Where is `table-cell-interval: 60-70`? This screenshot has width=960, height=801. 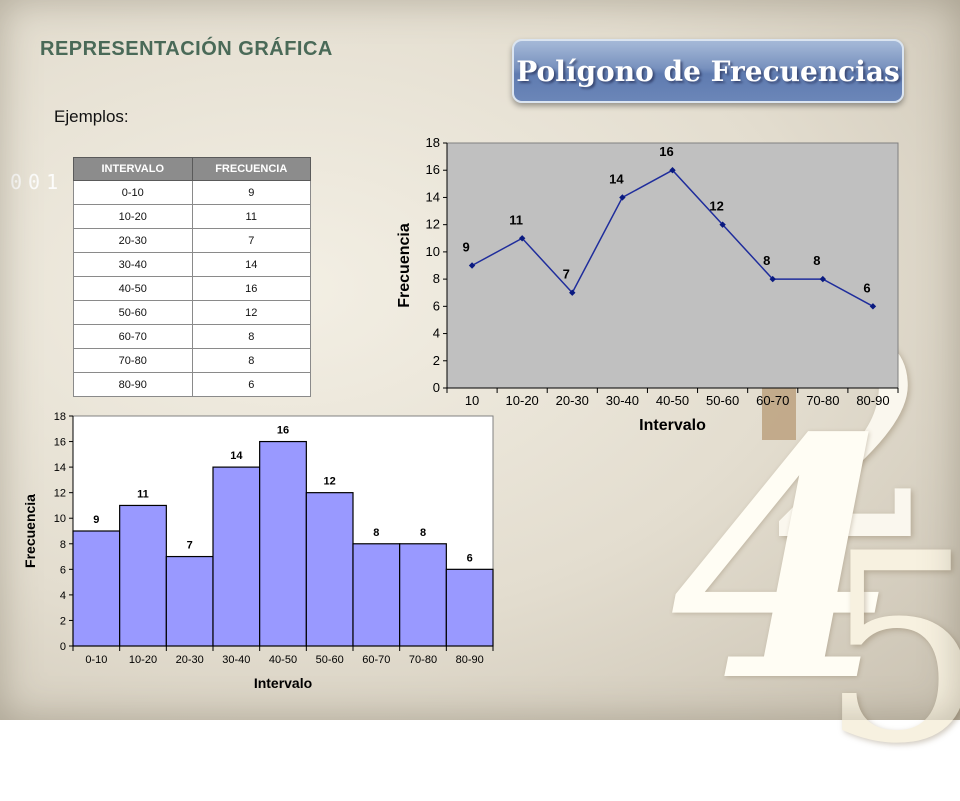
table-cell-interval: 60-70 is located at coordinates (133, 336).